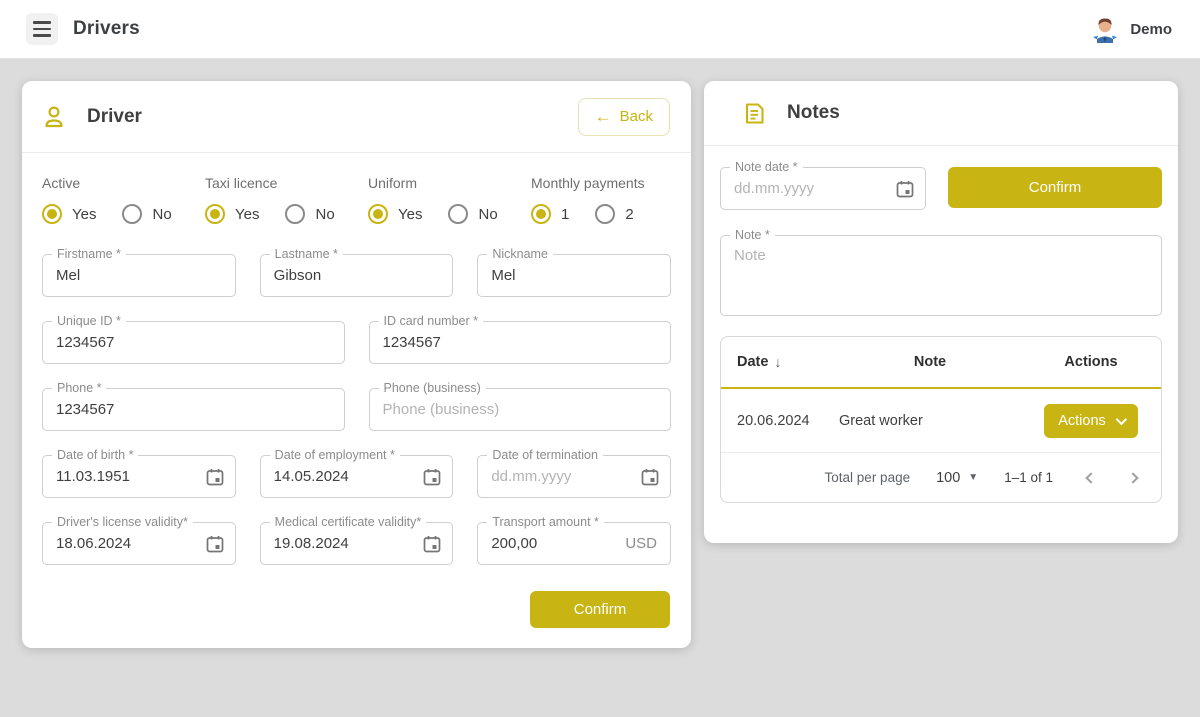 This screenshot has height=717, width=1200. I want to click on id-card-input, so click(519, 342).